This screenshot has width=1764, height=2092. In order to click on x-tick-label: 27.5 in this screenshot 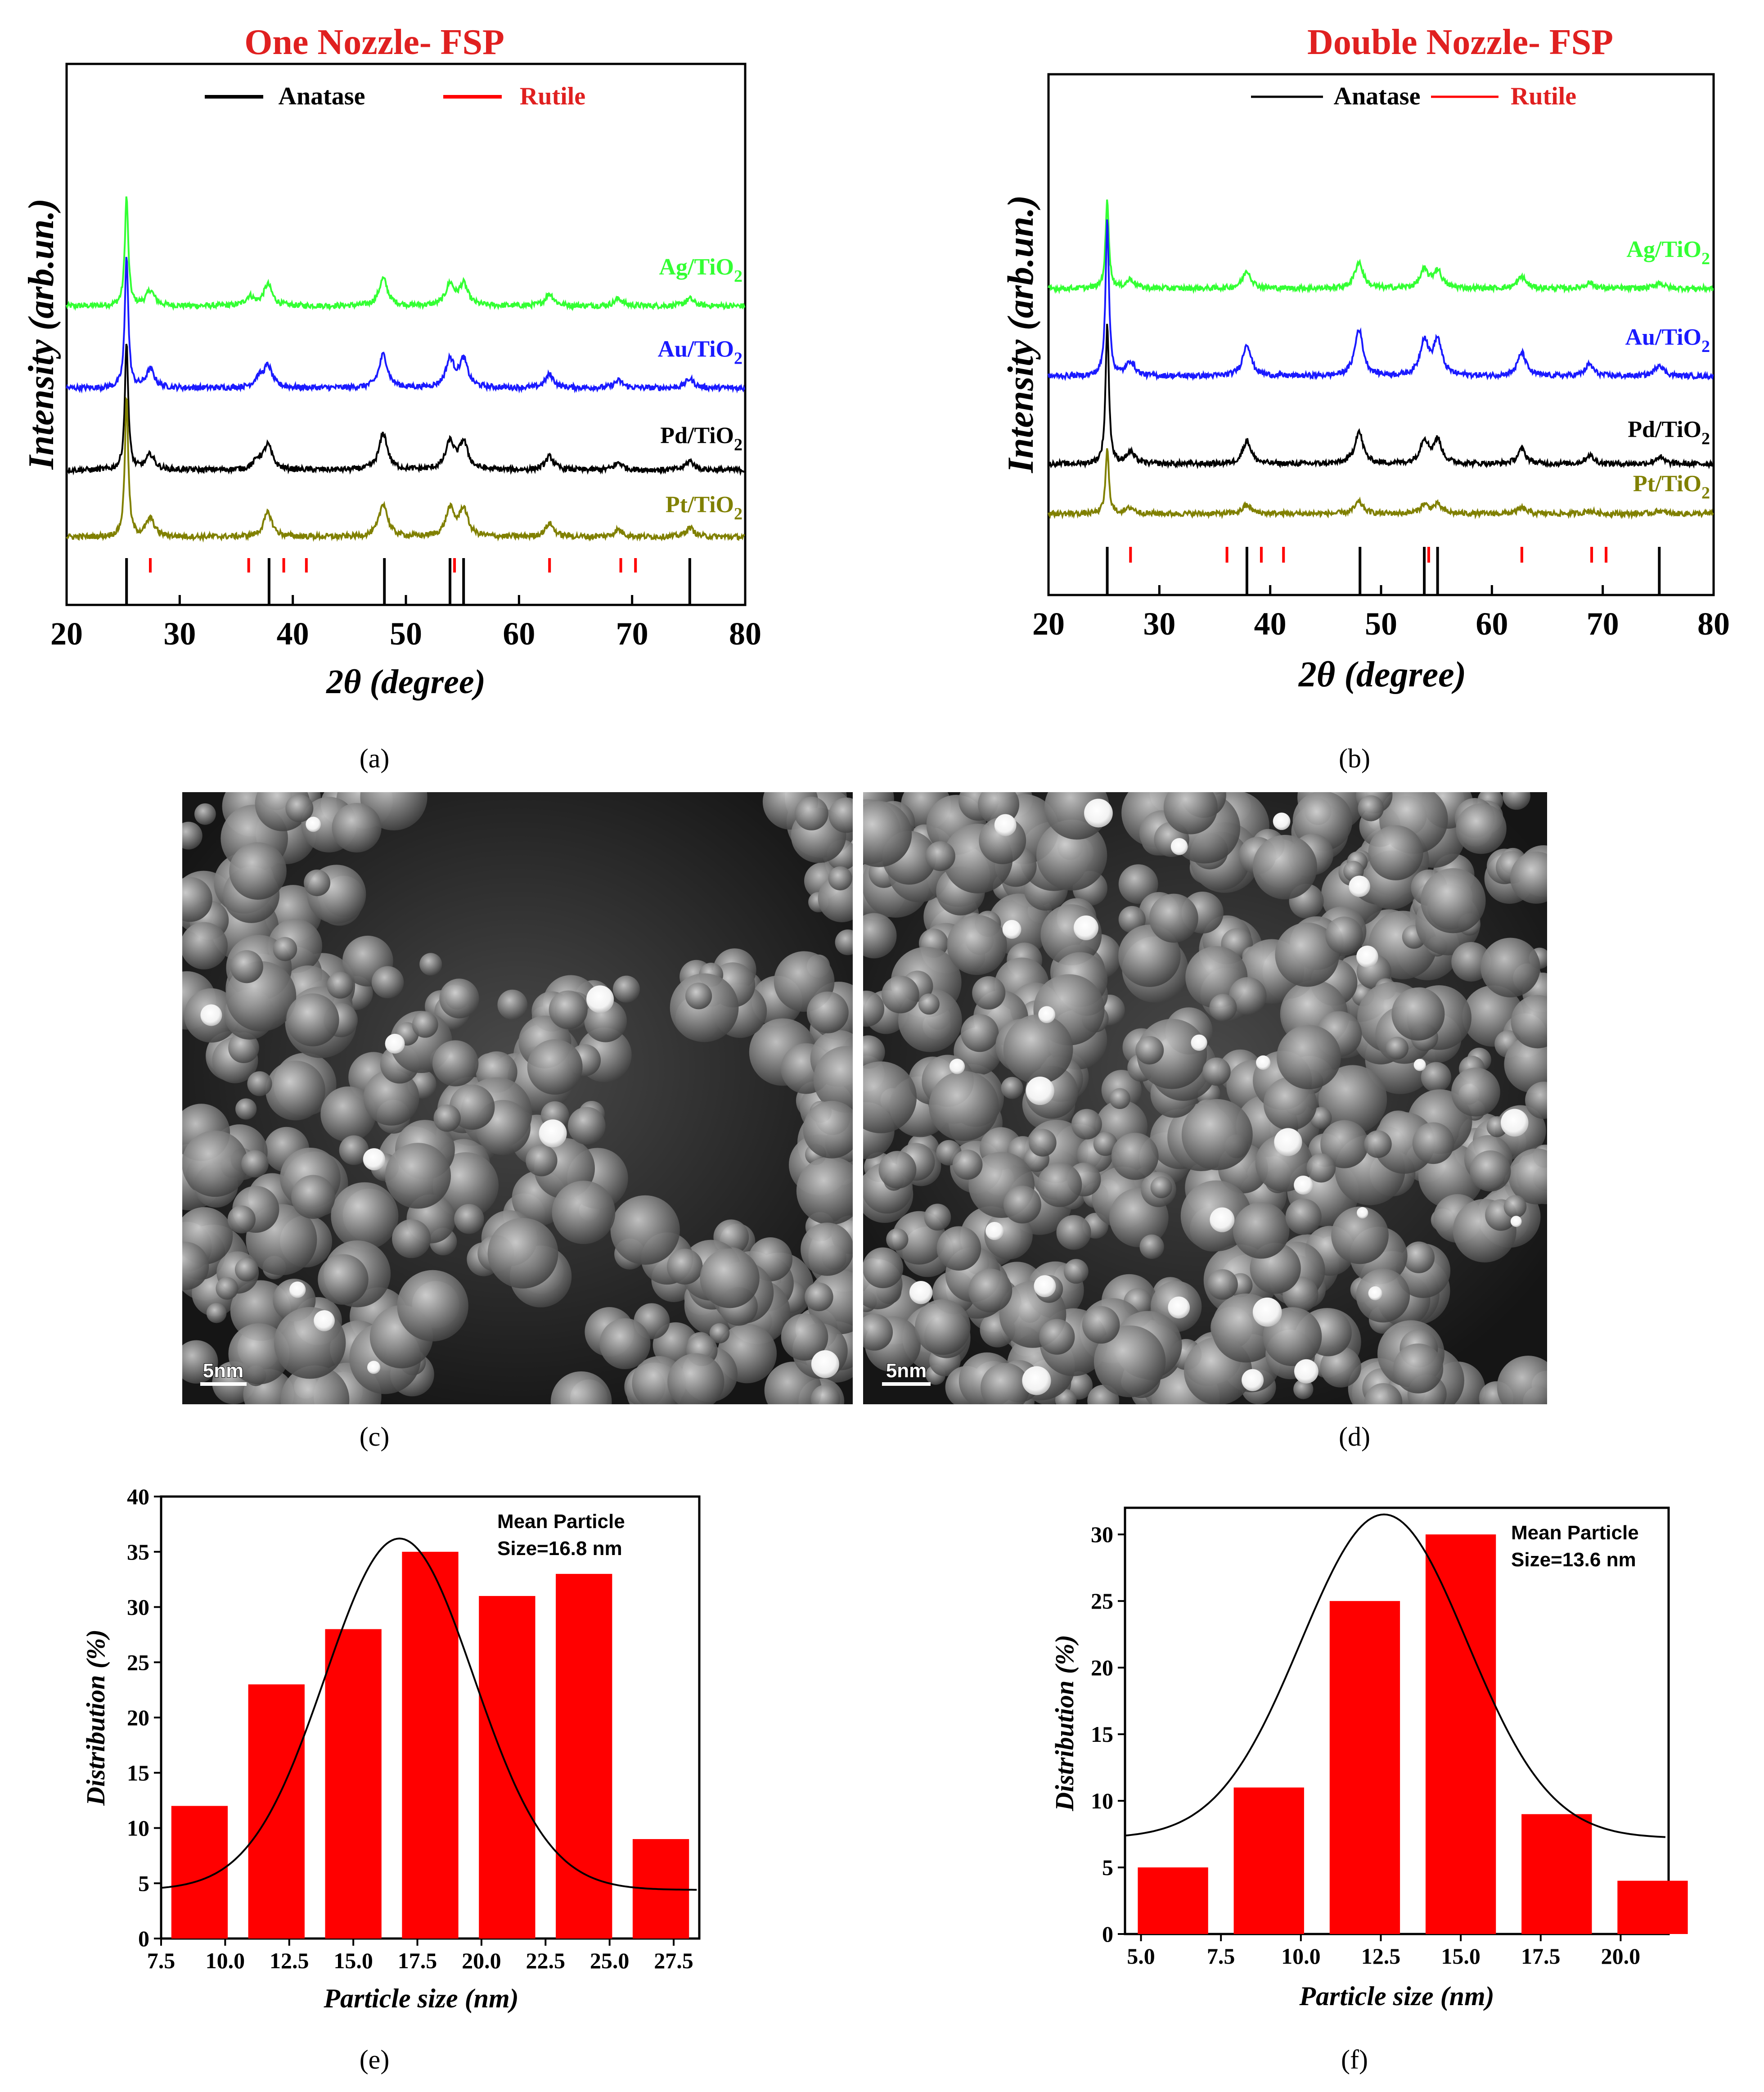, I will do `click(673, 1960)`.